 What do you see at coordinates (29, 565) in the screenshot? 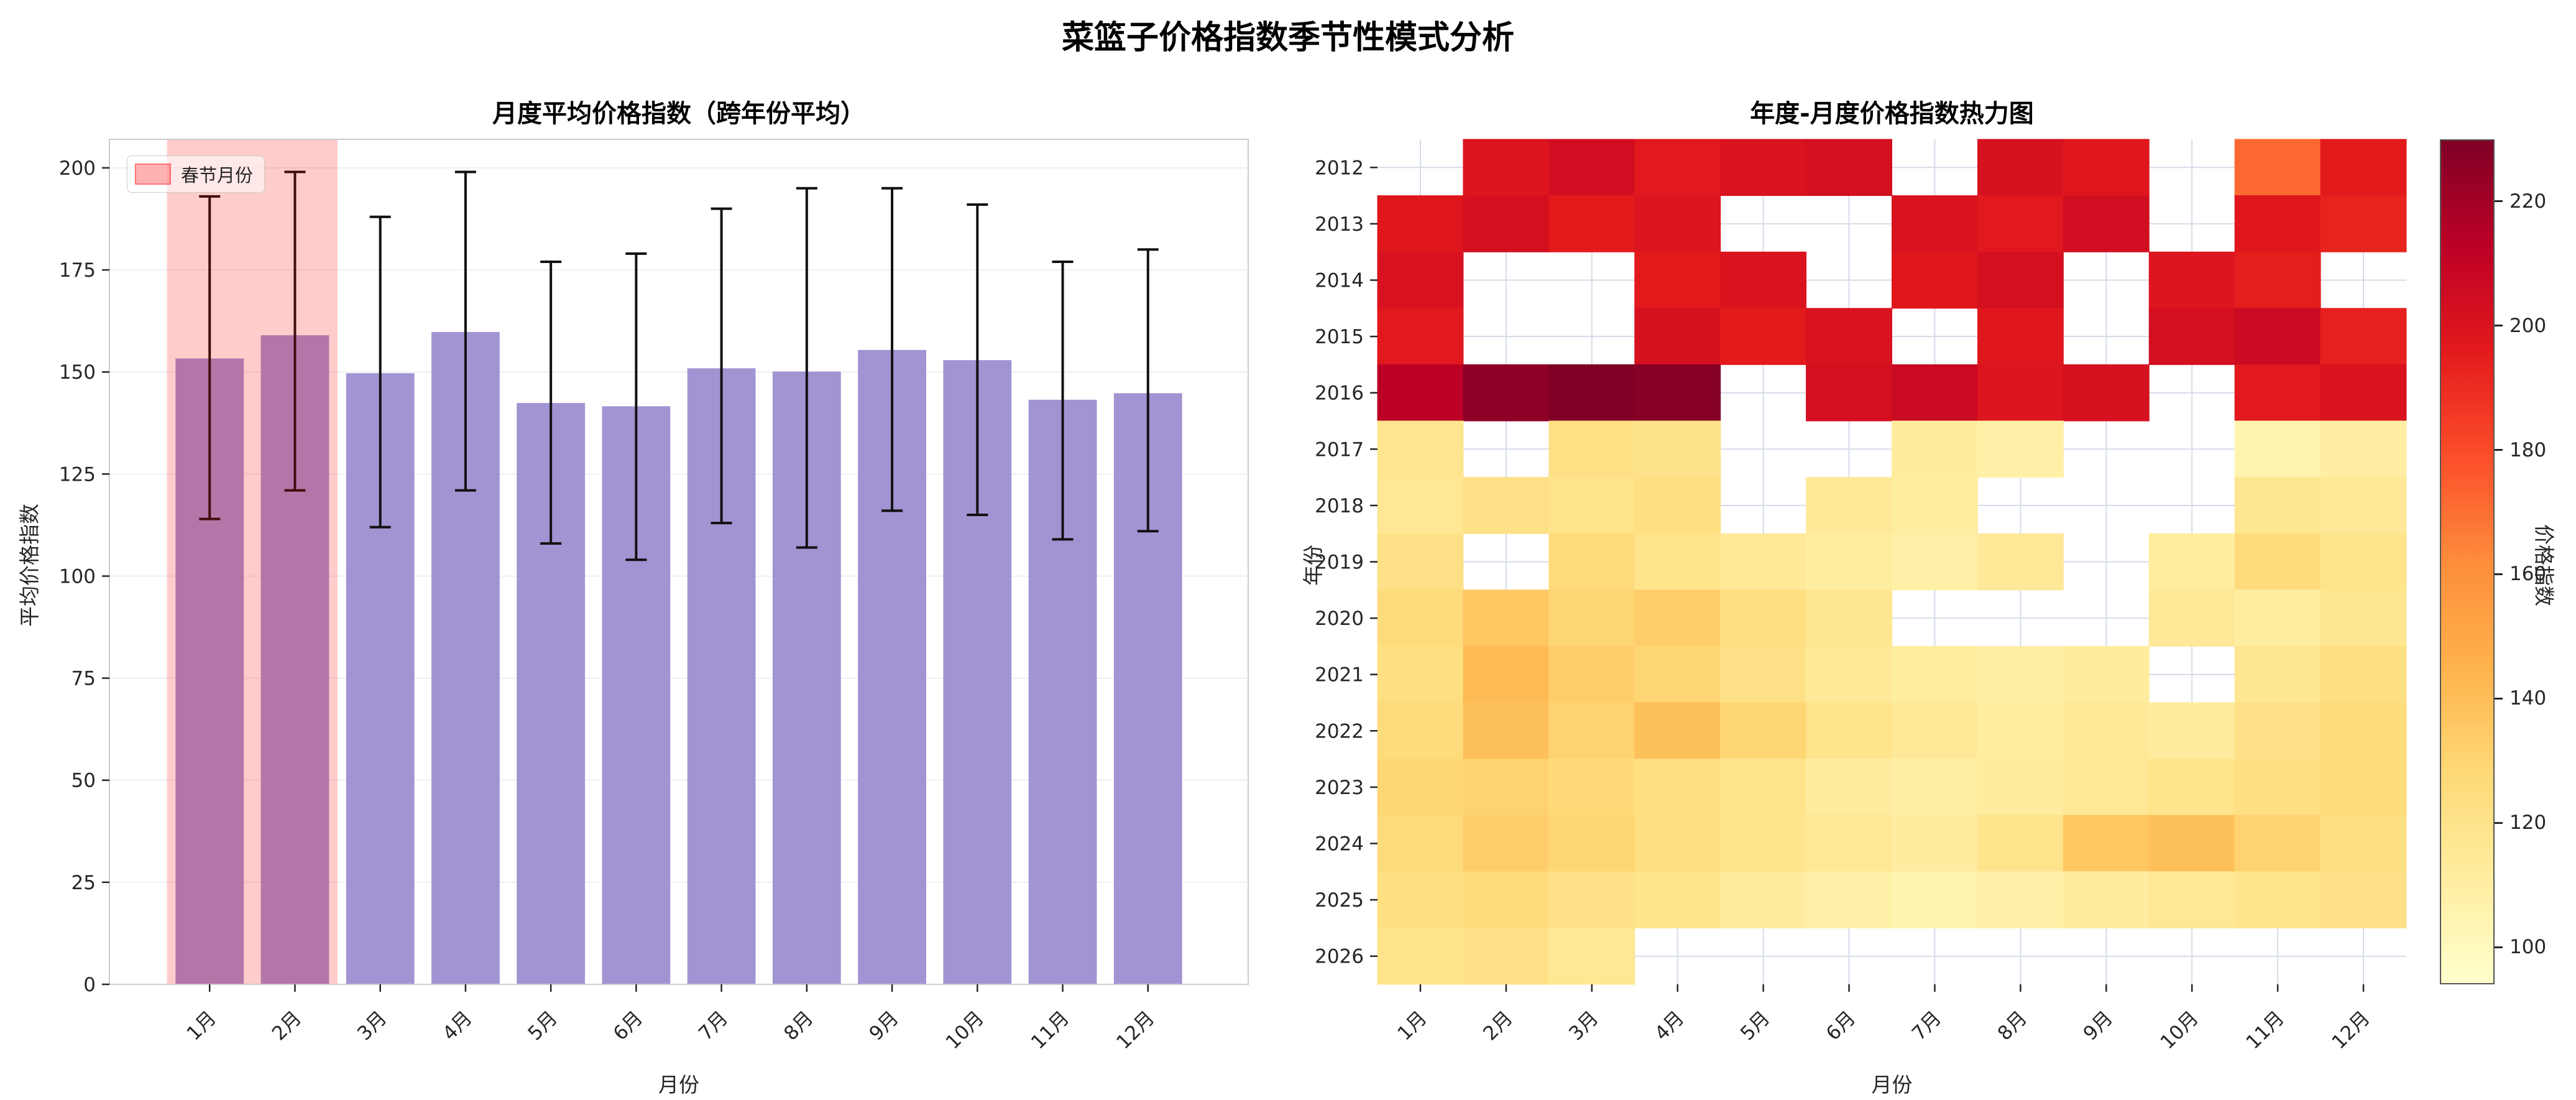
I see `bar-chart-ylabel: 平均价格指数` at bounding box center [29, 565].